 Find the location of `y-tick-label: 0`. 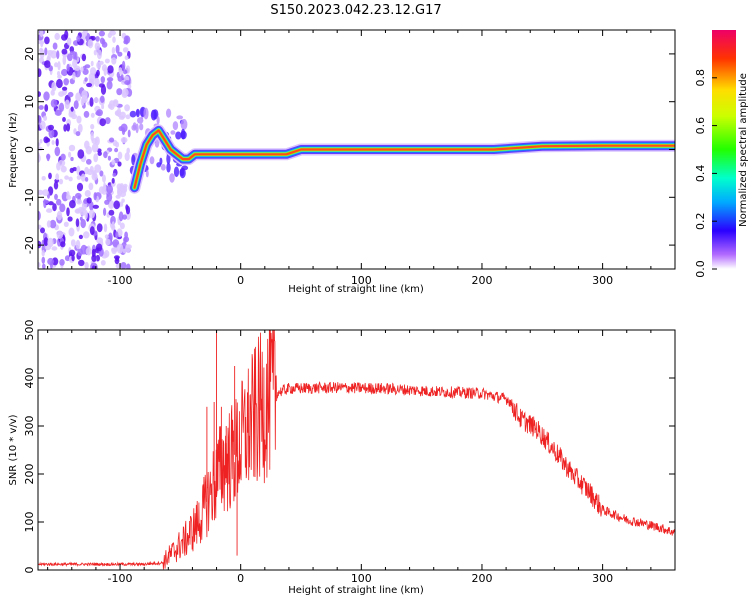

y-tick-label: 0 is located at coordinates (29, 149).